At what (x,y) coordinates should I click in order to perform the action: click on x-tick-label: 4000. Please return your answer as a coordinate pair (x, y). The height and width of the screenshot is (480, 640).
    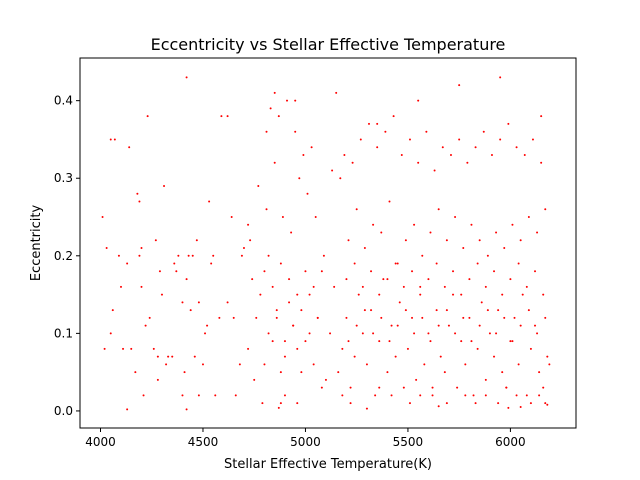
    Looking at the image, I should click on (100, 442).